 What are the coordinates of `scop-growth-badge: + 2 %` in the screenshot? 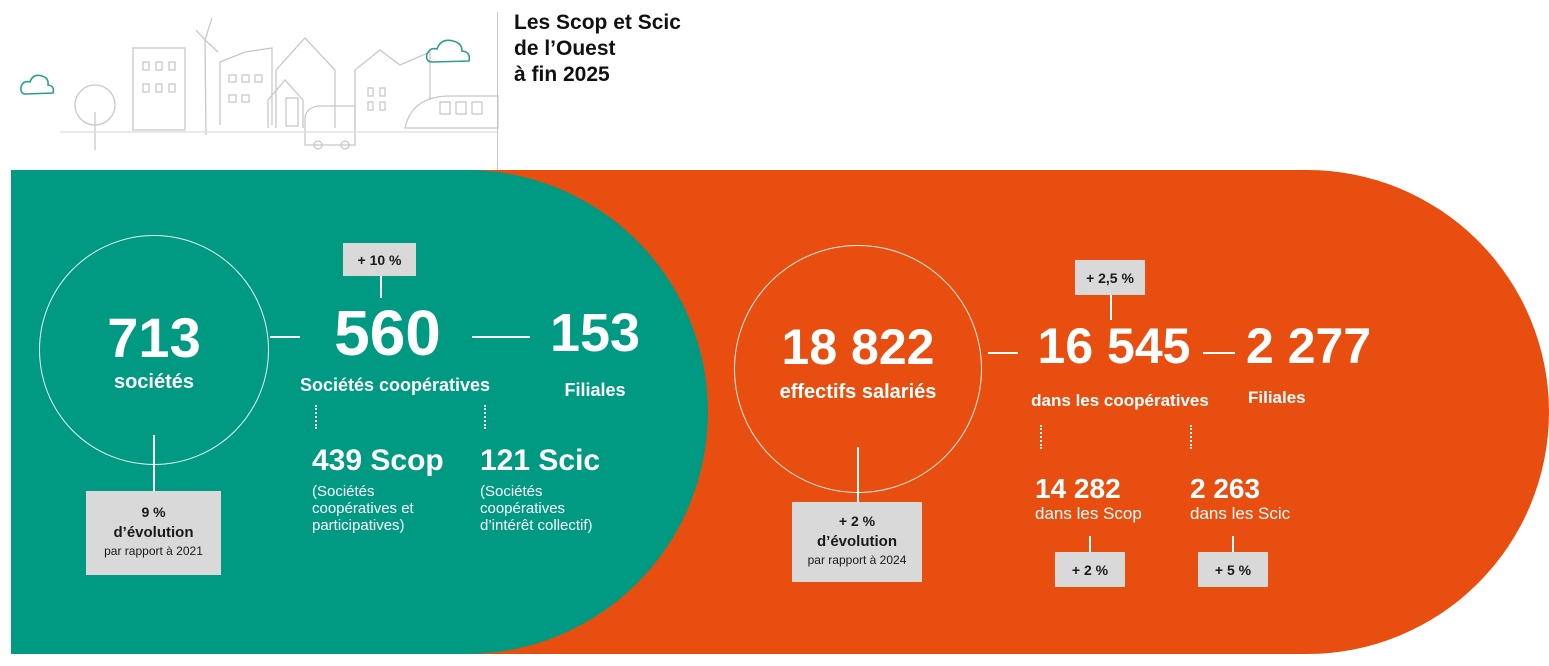 It's located at (1090, 569).